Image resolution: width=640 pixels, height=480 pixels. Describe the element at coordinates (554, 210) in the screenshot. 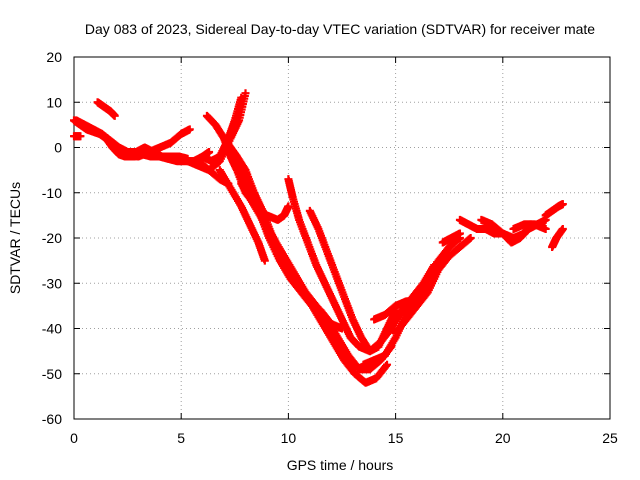

I see `series-arc-late-v` at that location.